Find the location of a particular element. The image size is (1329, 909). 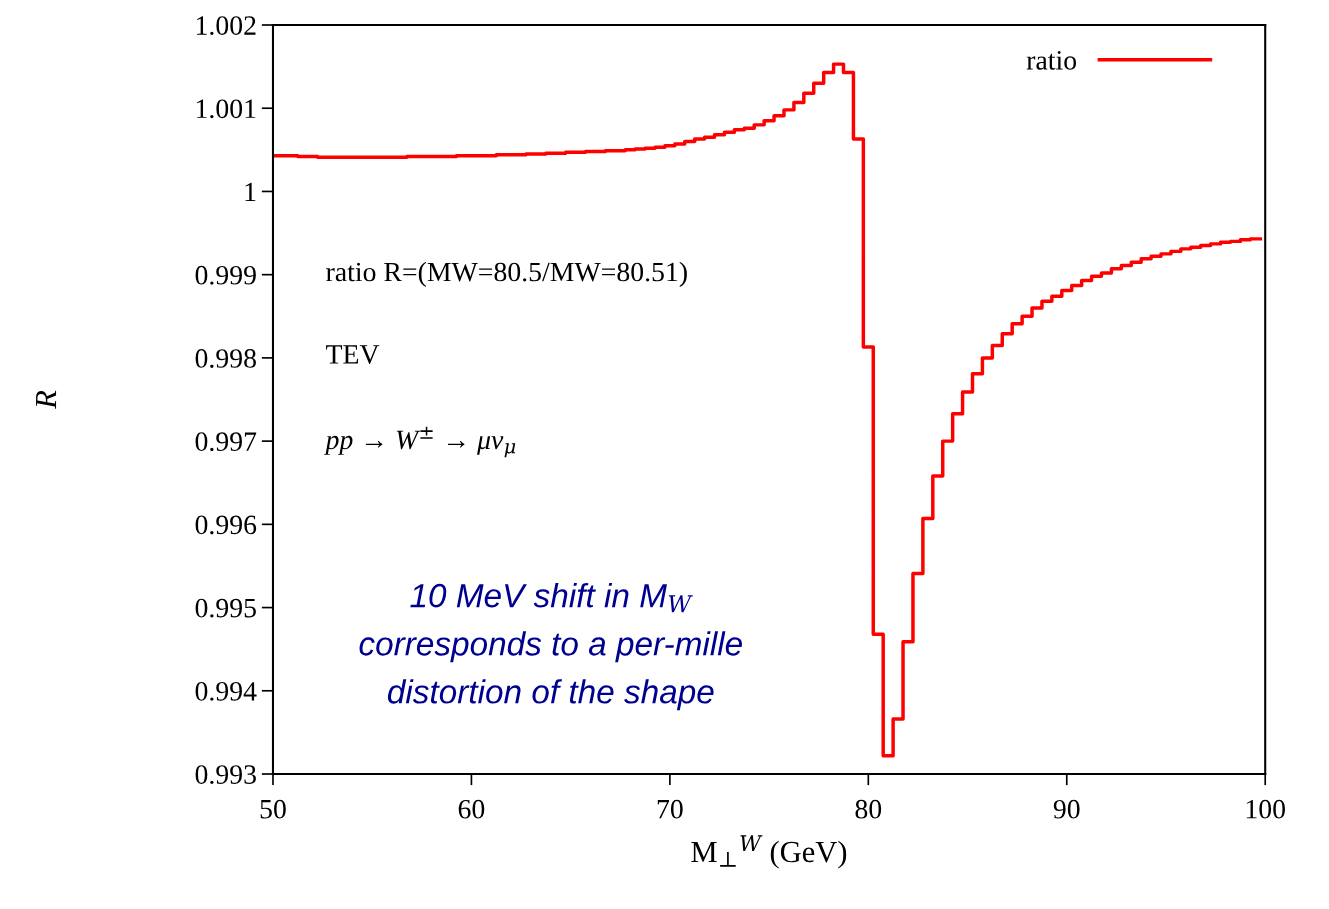

x-tick-label: 60 is located at coordinates (471, 809).